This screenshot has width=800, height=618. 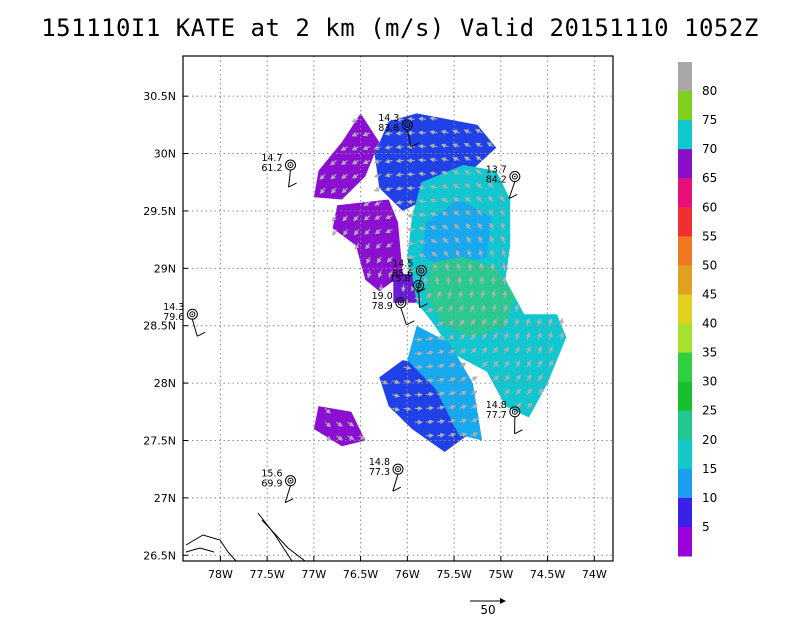 What do you see at coordinates (278, 486) in the screenshot?
I see `station-marker: 15.669.9` at bounding box center [278, 486].